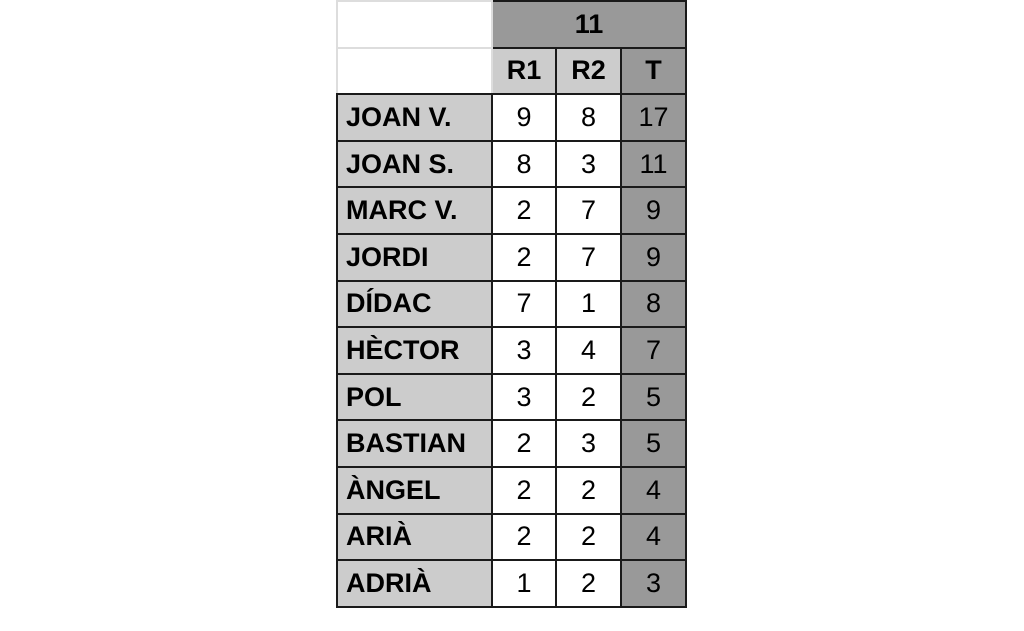 This screenshot has width=1024, height=631. I want to click on total-score: 11, so click(653, 164).